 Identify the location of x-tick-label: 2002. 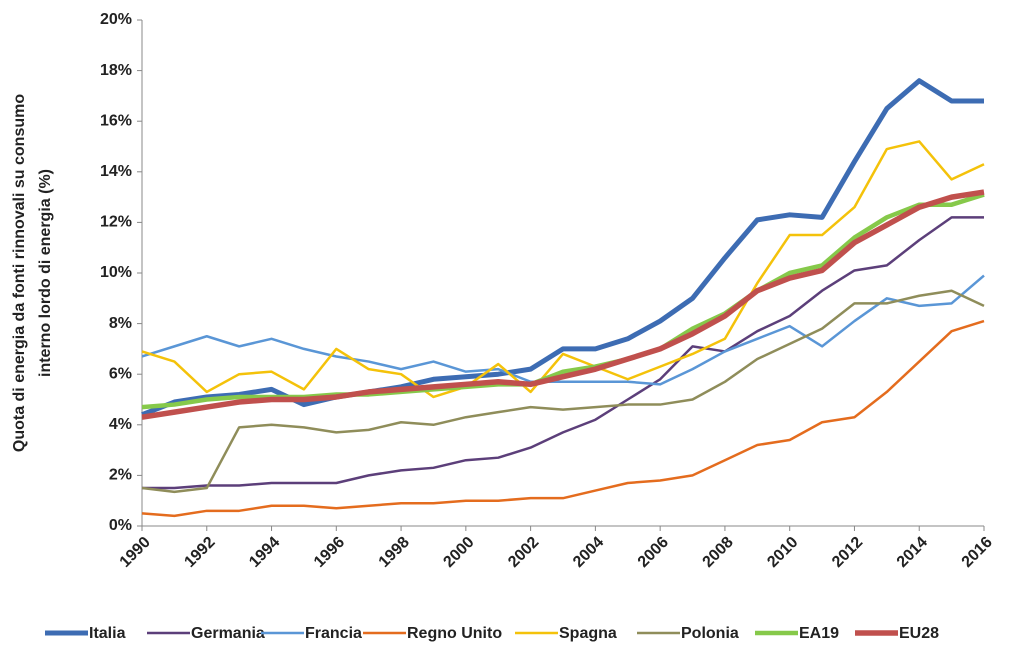
(523, 552).